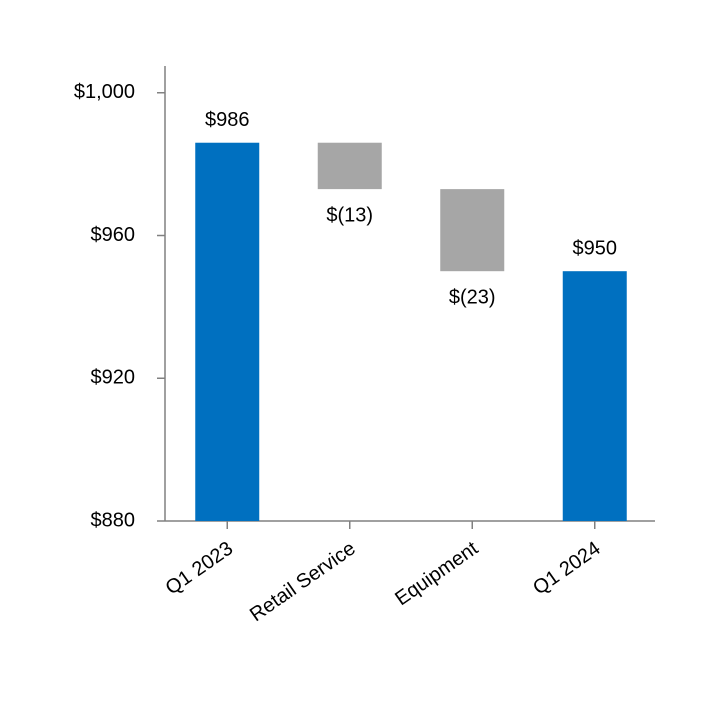  Describe the element at coordinates (113, 520) in the screenshot. I see `y-tick-label: $880` at that location.